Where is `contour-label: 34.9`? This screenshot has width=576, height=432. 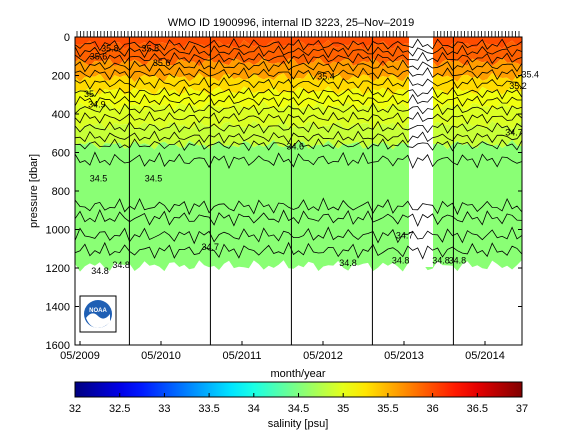
contour-label: 34.9 is located at coordinates (97, 104).